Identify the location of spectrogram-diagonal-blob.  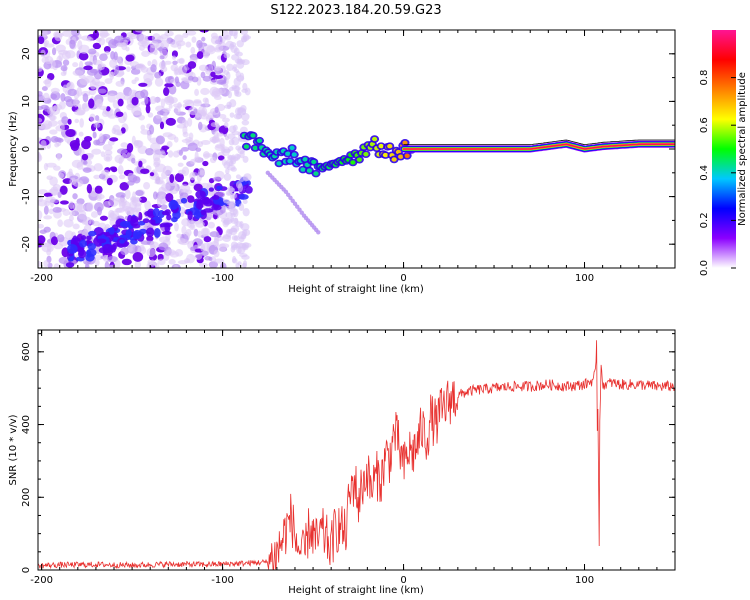
(292, 200).